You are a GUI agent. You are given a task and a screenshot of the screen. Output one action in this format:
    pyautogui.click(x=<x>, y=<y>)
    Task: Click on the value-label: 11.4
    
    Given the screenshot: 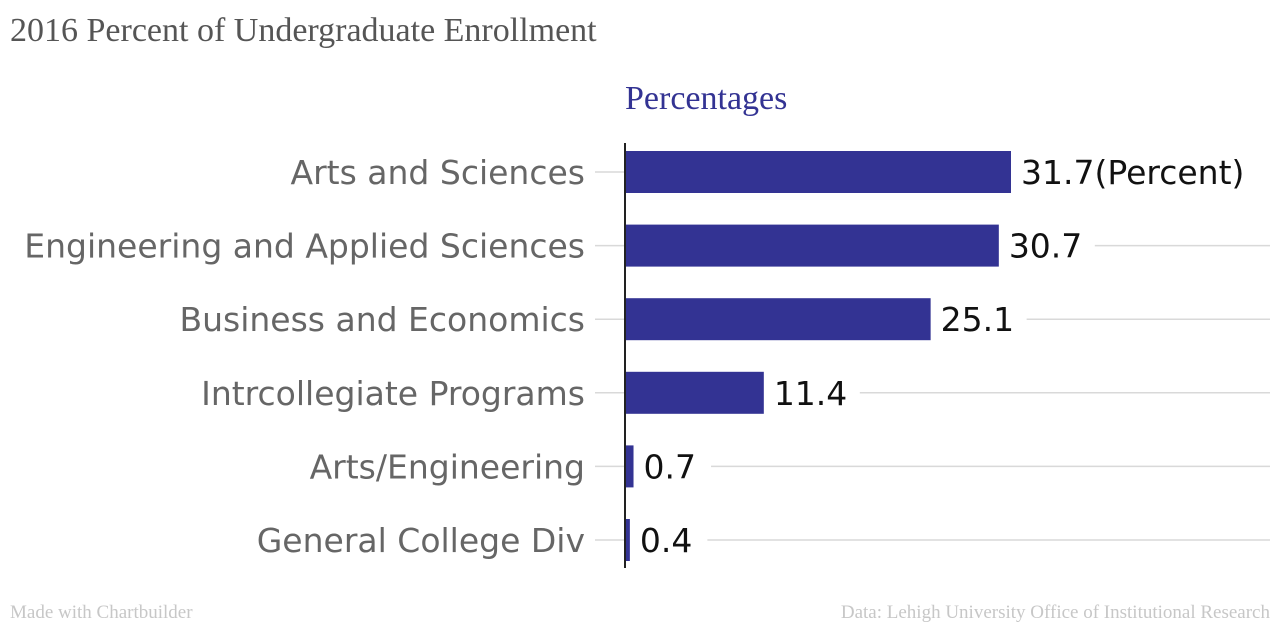 What is the action you would take?
    pyautogui.click(x=810, y=393)
    